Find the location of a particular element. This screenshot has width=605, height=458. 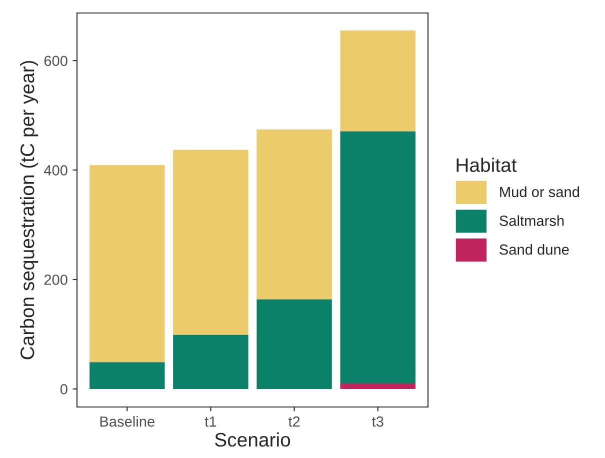

legend-label: Mud or sand is located at coordinates (540, 192).